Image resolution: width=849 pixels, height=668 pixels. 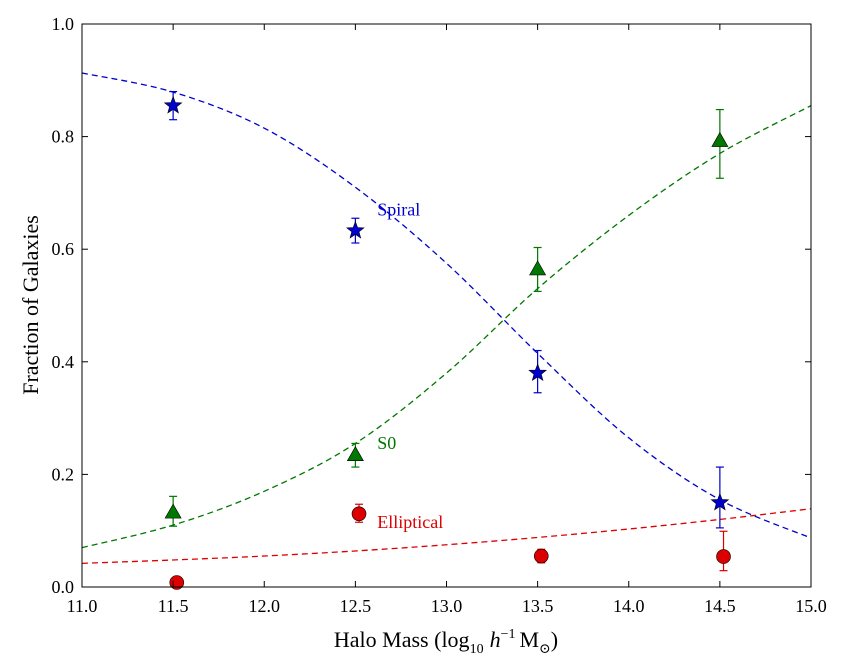 What do you see at coordinates (402, 639) in the screenshot?
I see `x-axis-title-main: Halo Mass (log` at bounding box center [402, 639].